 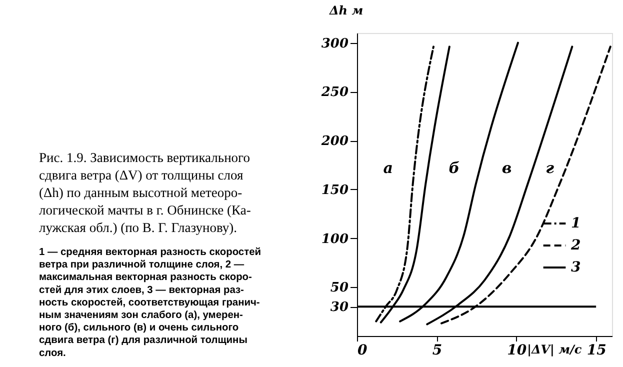 I want to click on y-tick-label: 150, so click(x=334, y=190).